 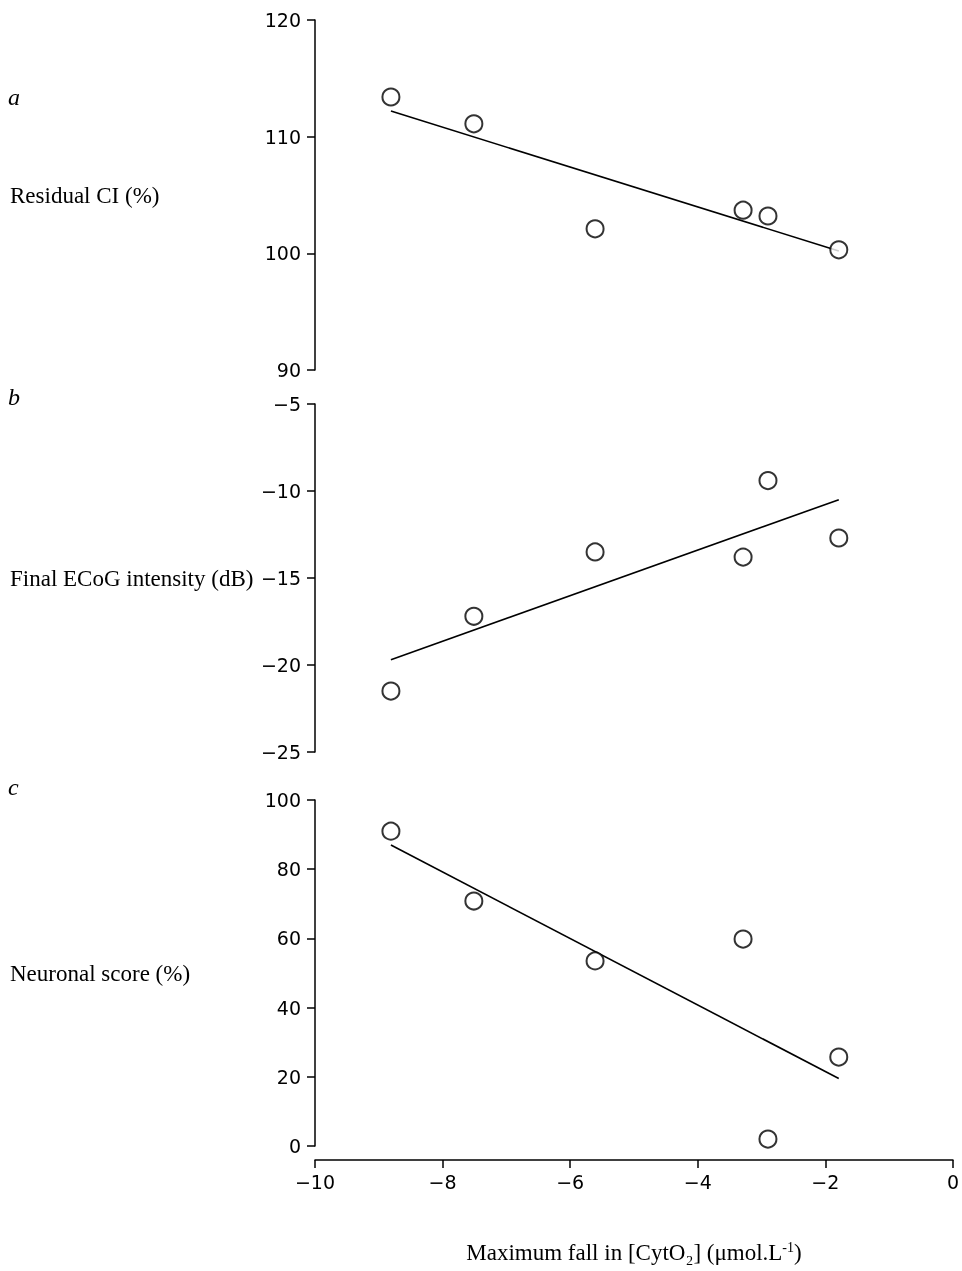 What do you see at coordinates (14, 397) in the screenshot?
I see `text: b` at bounding box center [14, 397].